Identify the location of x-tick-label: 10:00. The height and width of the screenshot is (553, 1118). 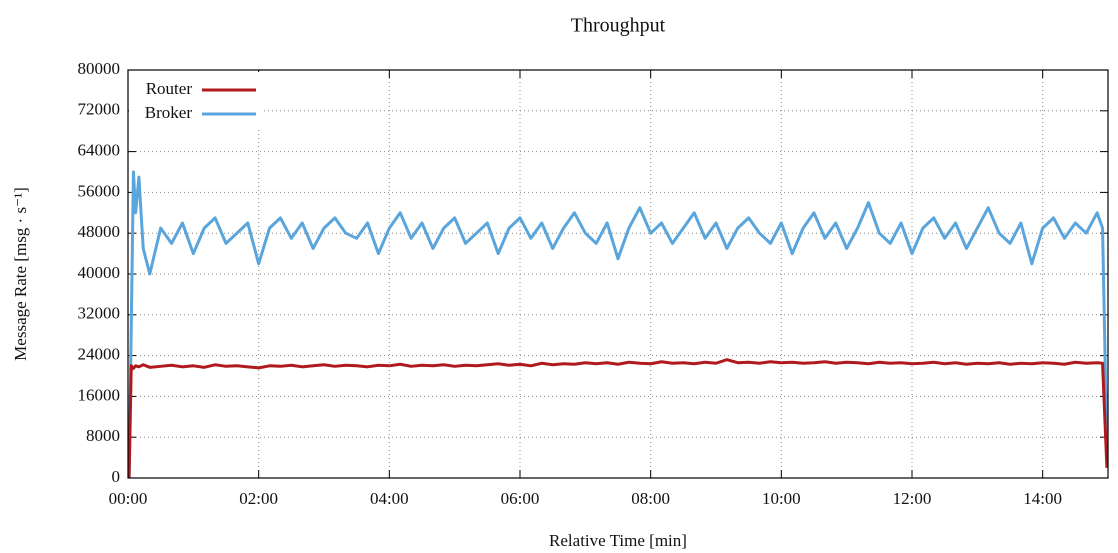
(781, 498).